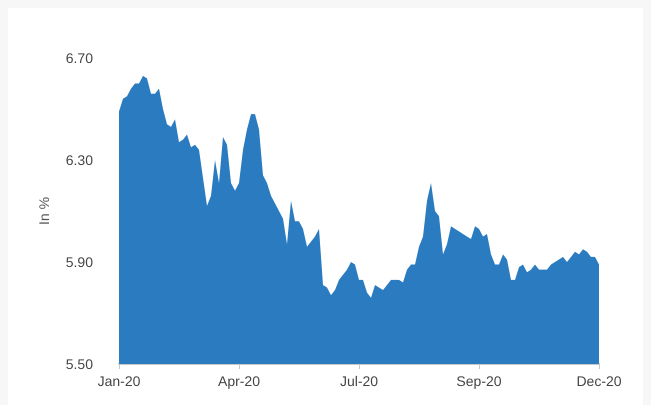 This screenshot has height=405, width=651. I want to click on x-tick-label: Sep-20, so click(479, 381).